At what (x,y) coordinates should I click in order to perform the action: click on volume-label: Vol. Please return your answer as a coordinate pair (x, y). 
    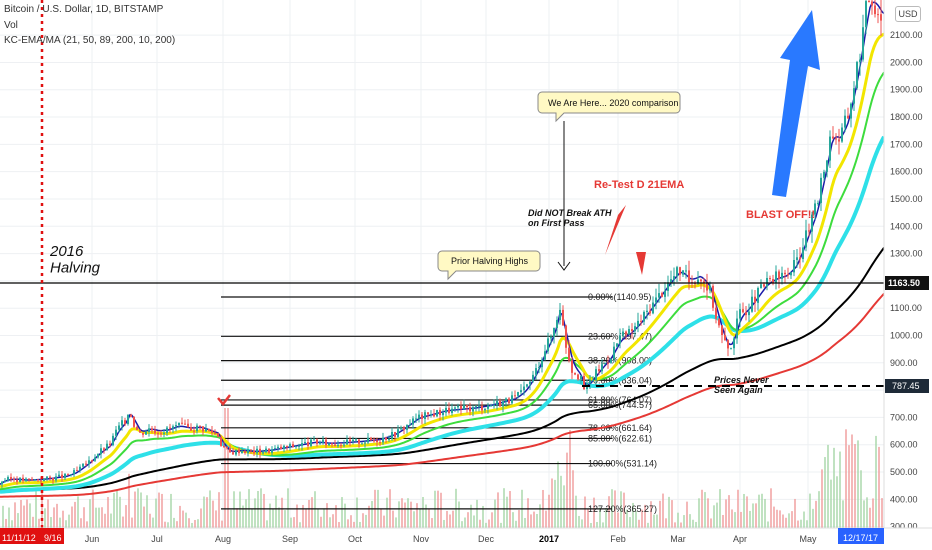
    Looking at the image, I should click on (11, 25).